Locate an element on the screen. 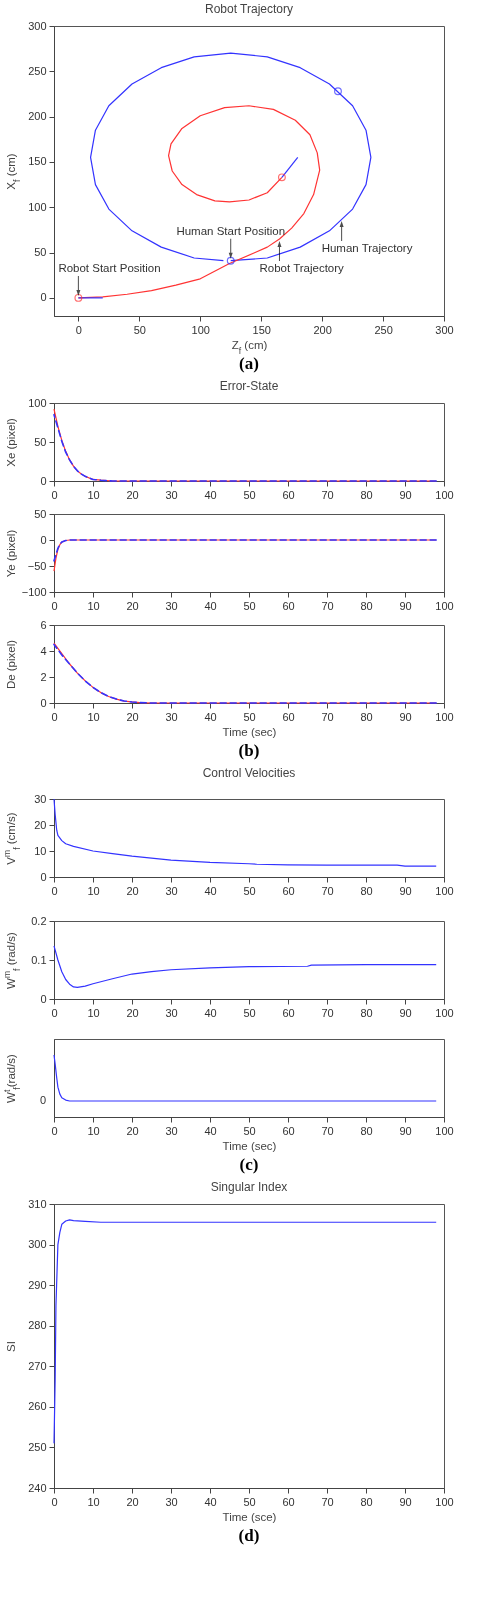 The image size is (490, 1599). y-tick-label: 290 is located at coordinates (37, 1284).